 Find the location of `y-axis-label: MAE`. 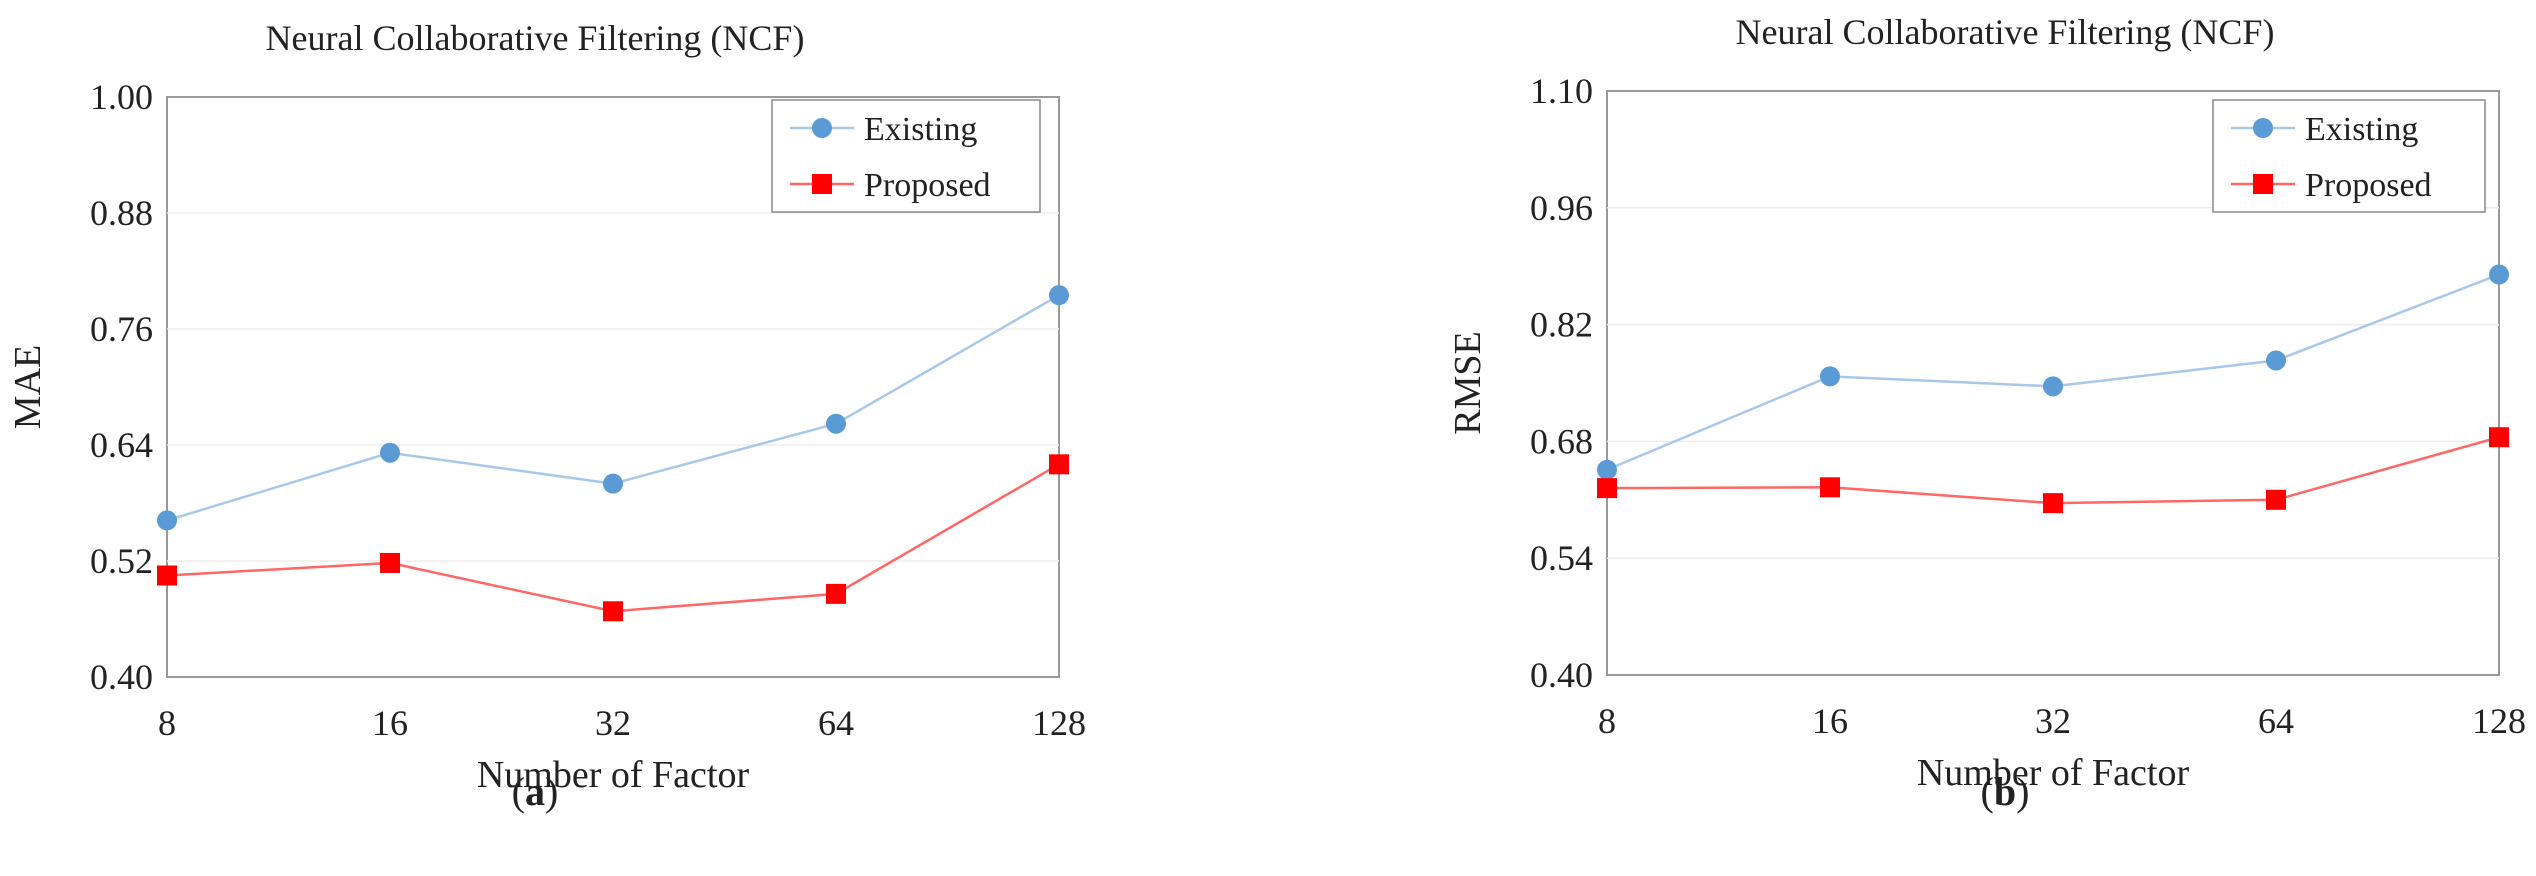

y-axis-label: MAE is located at coordinates (28, 387).